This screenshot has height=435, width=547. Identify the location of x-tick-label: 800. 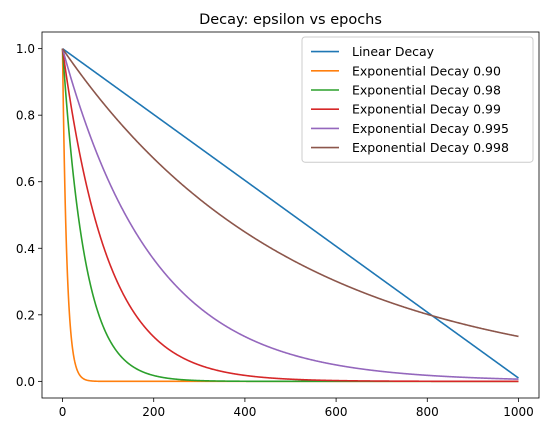
(427, 412).